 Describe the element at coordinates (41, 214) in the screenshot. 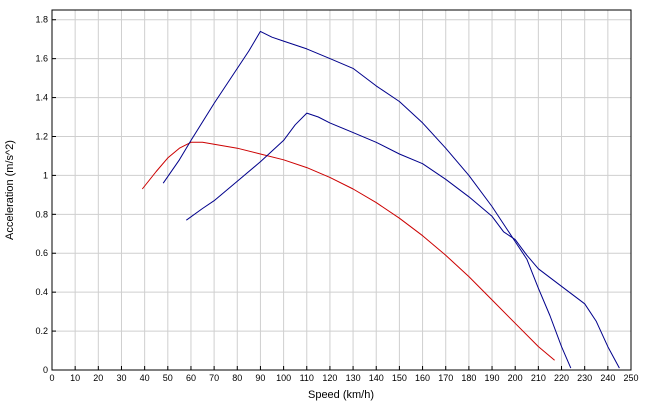

I see `y-tick-label: 0.8` at that location.